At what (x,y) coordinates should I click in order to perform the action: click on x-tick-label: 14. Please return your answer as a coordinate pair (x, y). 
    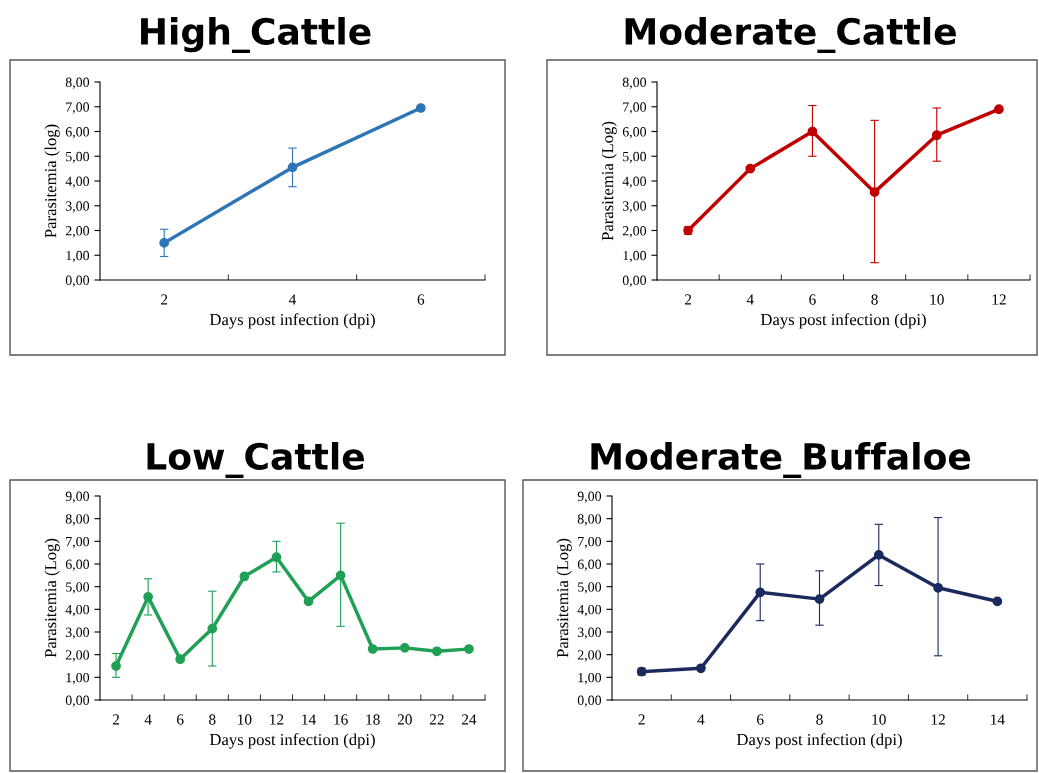
    Looking at the image, I should click on (998, 719).